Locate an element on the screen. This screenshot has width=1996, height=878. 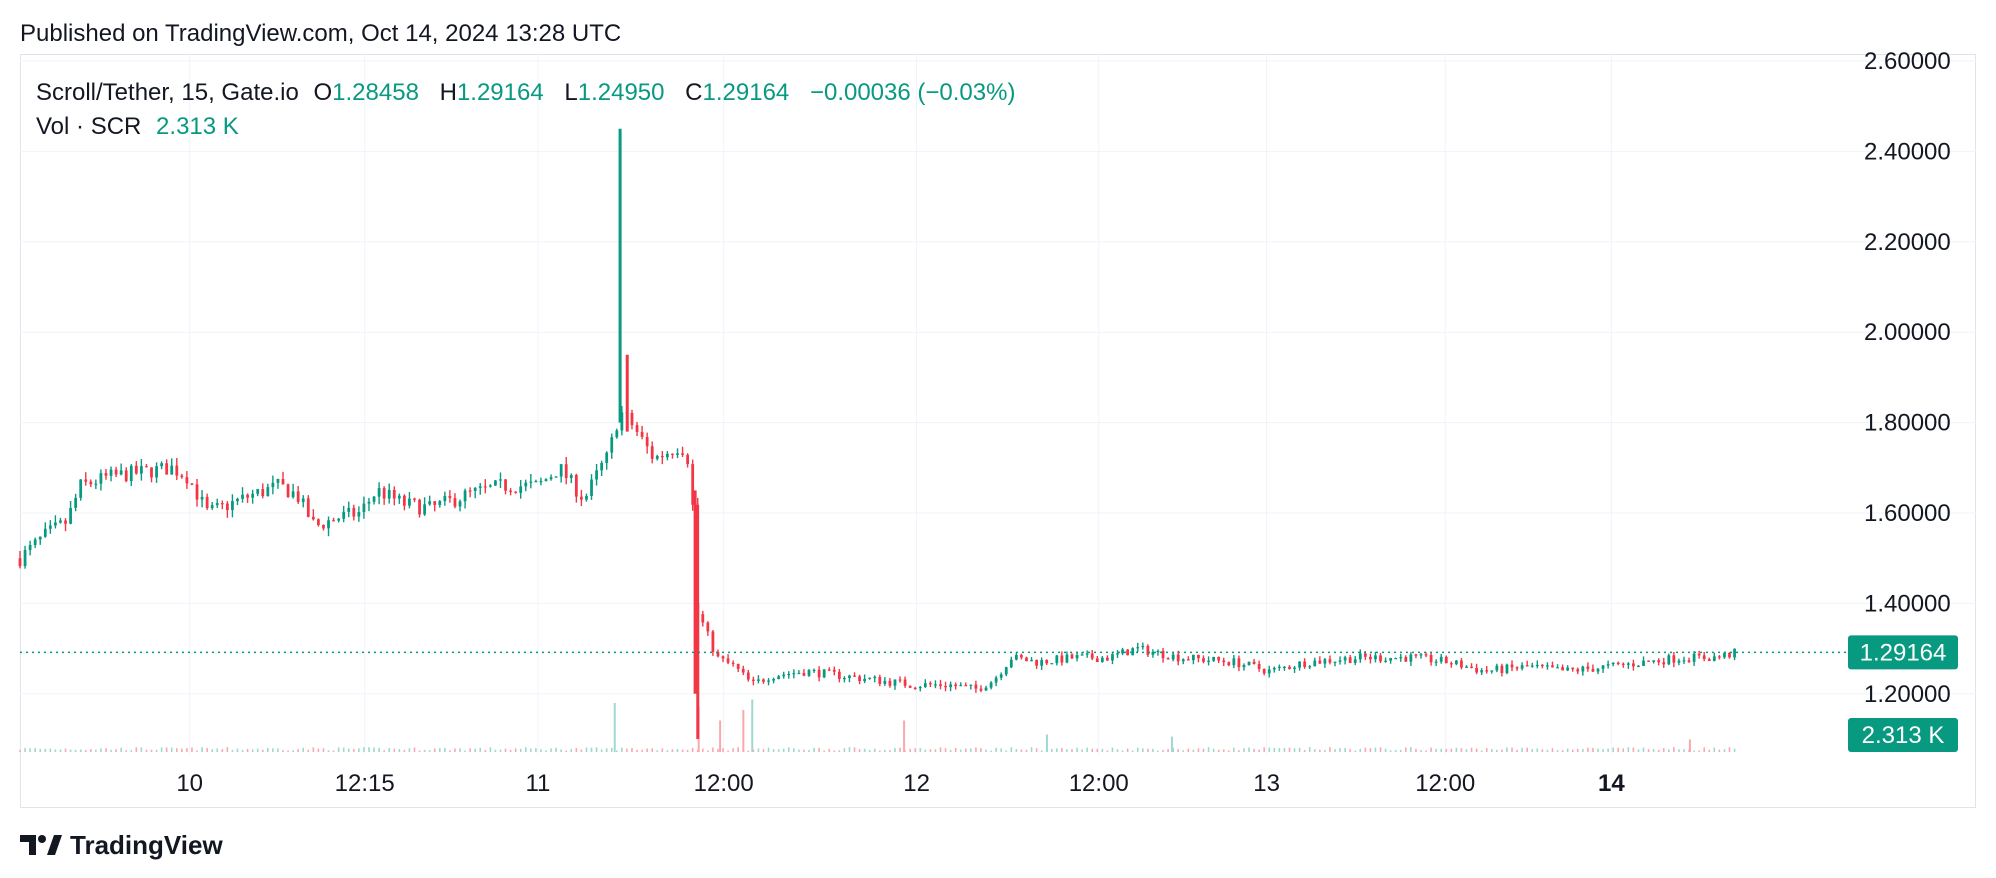
volume-value: 2.313 K is located at coordinates (197, 126).